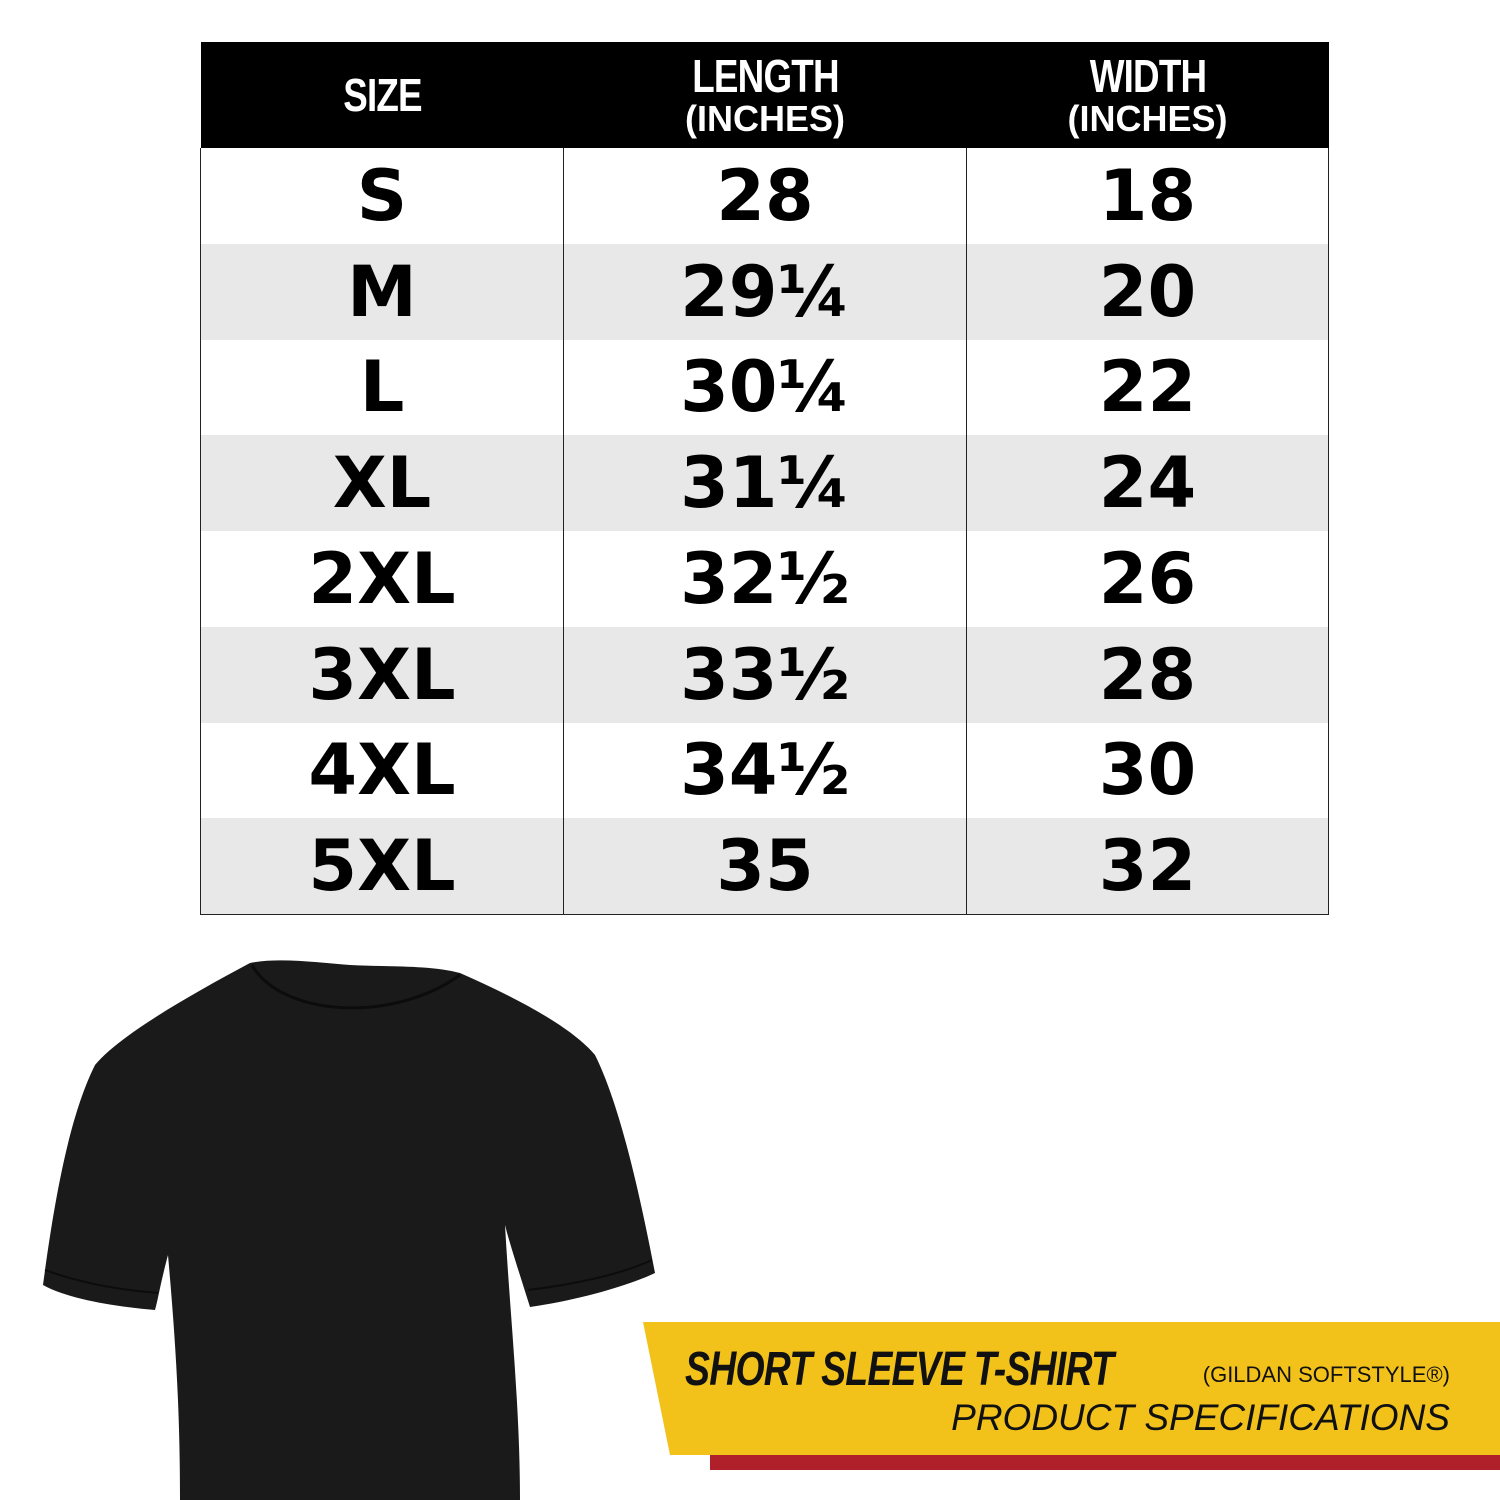  I want to click on header-size: SIZE, so click(382, 95).